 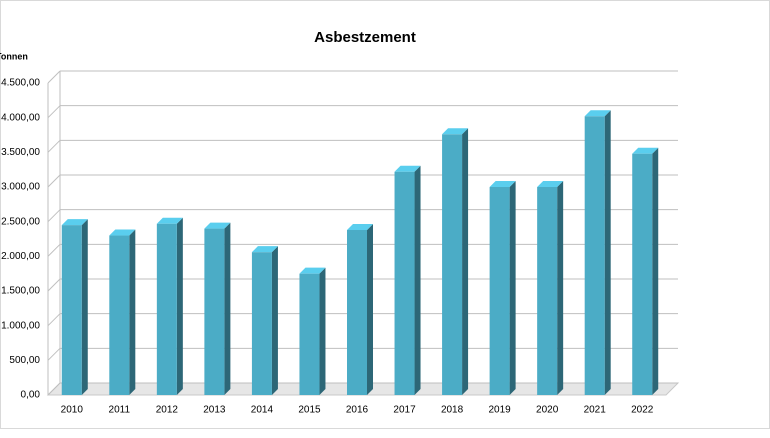 What do you see at coordinates (20, 291) in the screenshot?
I see `y-tick-label: 1.500,00` at bounding box center [20, 291].